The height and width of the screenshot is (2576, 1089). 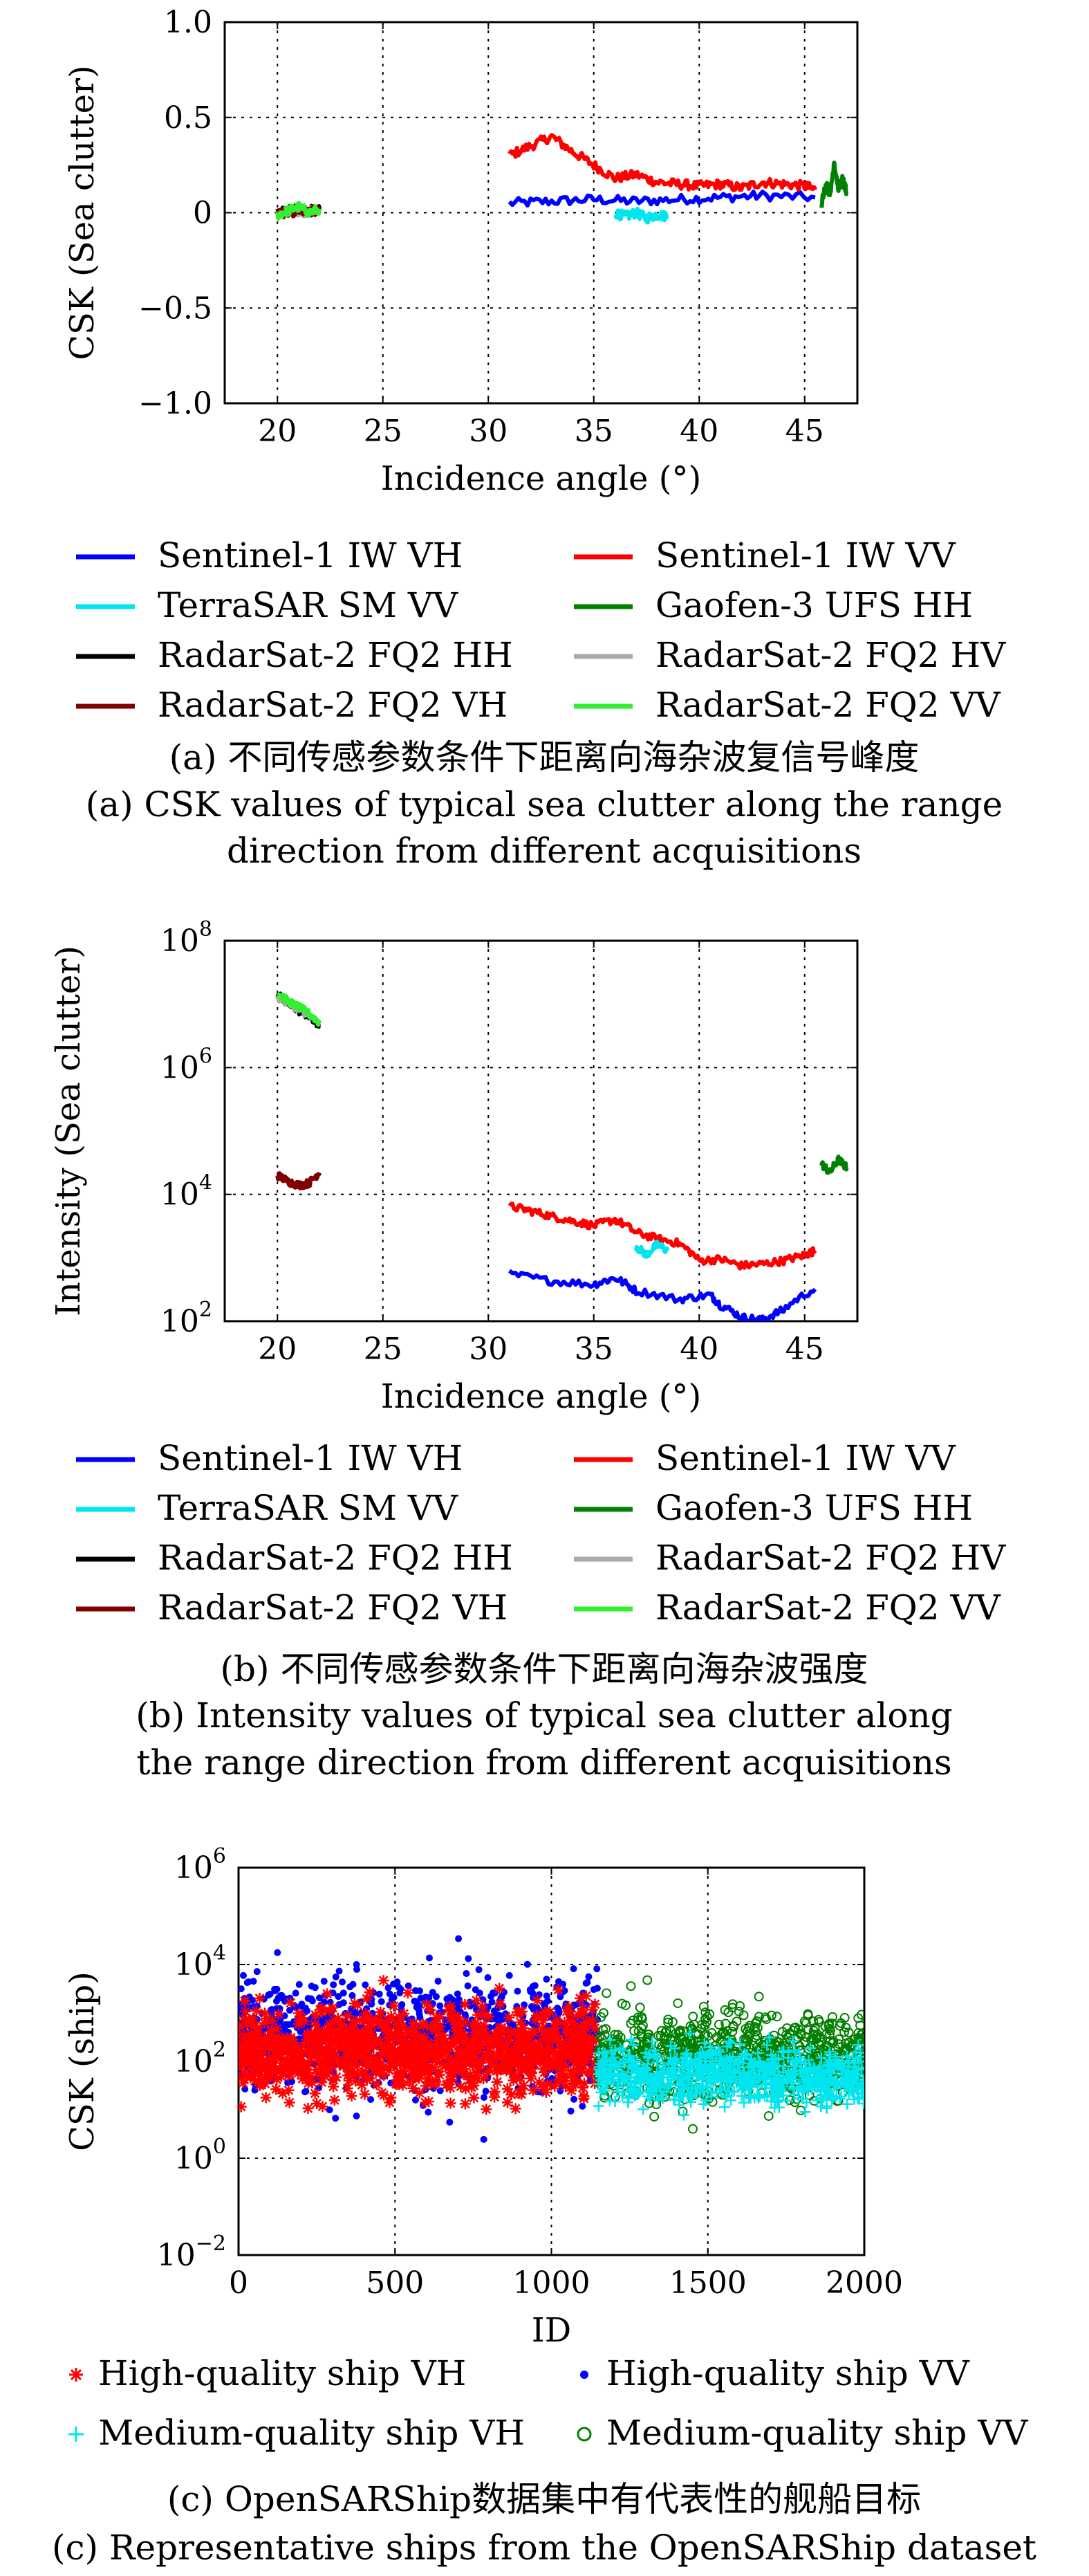 I want to click on legend-label-terrasar-sm-vv: TerraSAR SM VV, so click(x=308, y=605).